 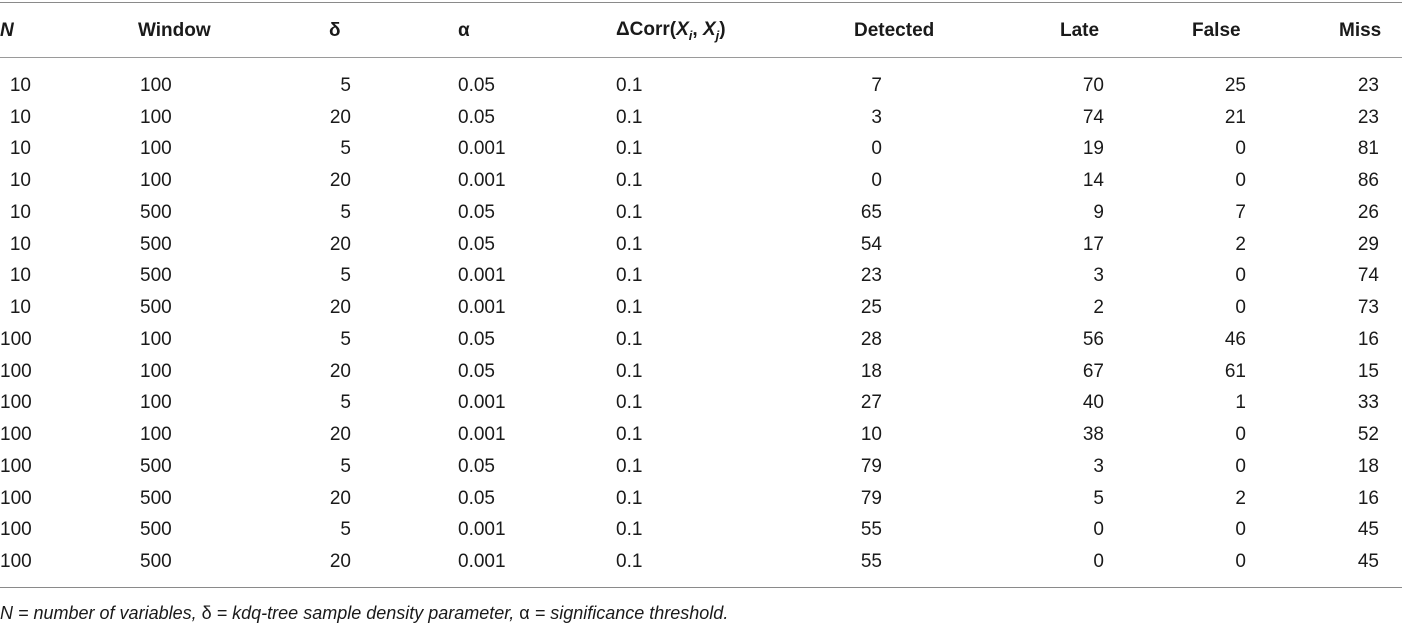 I want to click on footnote-n-definition: = number of variables,, so click(x=107, y=613).